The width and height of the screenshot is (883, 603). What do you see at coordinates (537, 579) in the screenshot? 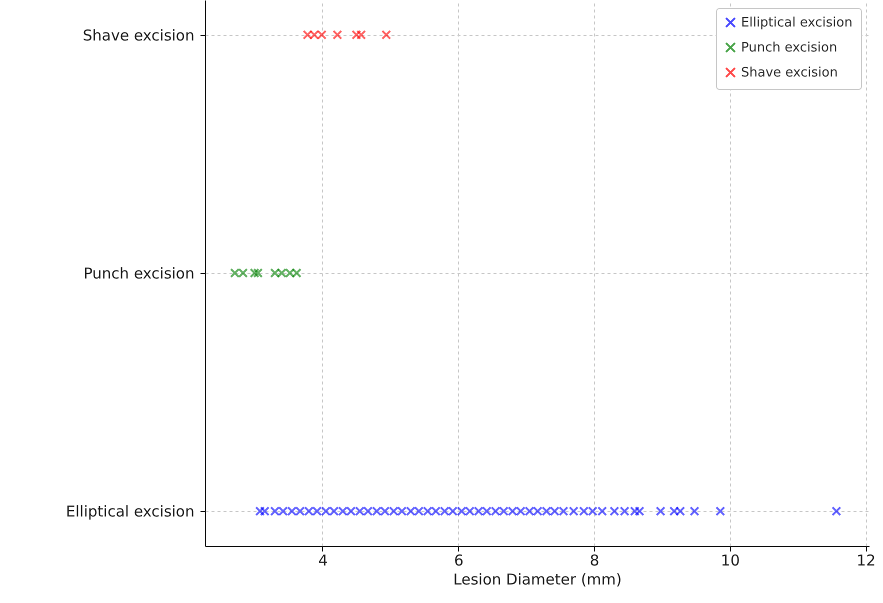
I see `x-axis-title: Lesion Diameter (mm)` at bounding box center [537, 579].